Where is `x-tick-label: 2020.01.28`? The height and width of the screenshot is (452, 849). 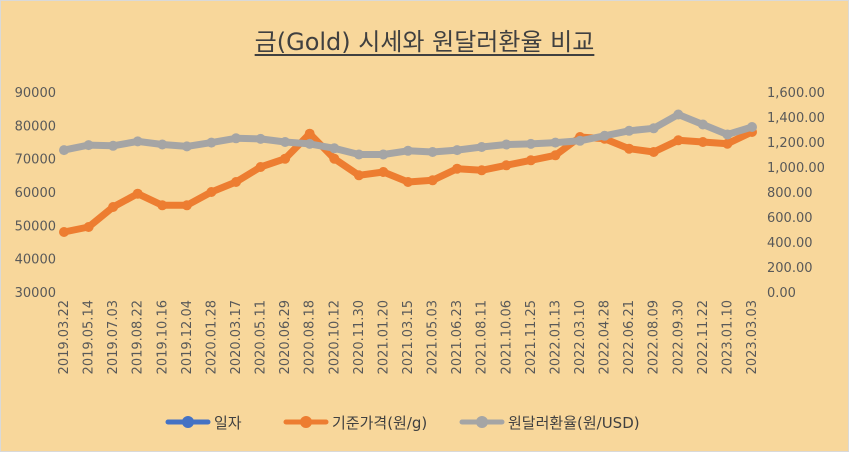 x-tick-label: 2020.01.28 is located at coordinates (211, 337).